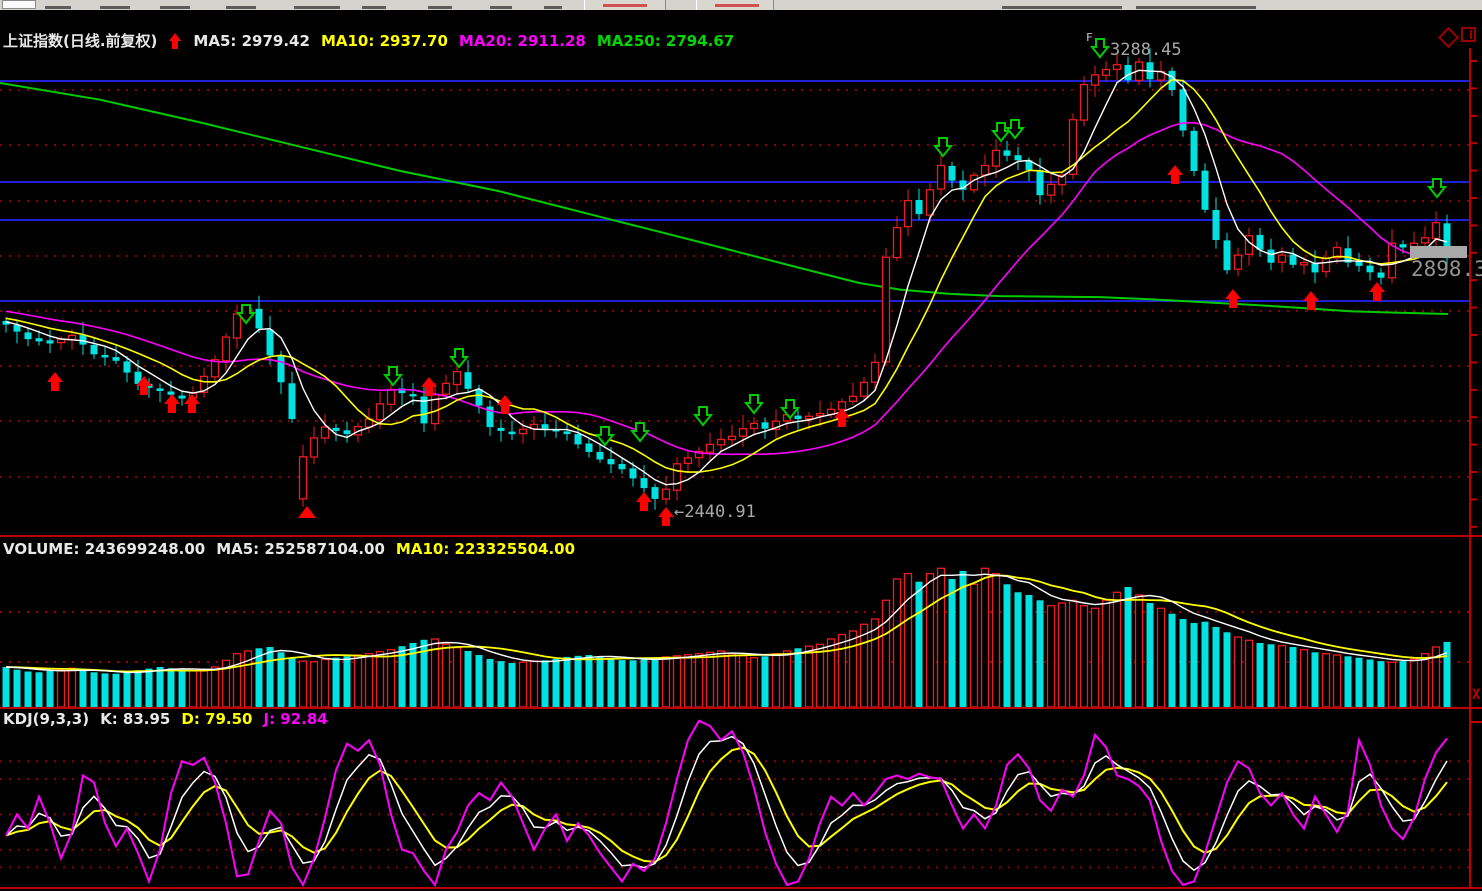  I want to click on event-flag-label: F, so click(1089, 37).